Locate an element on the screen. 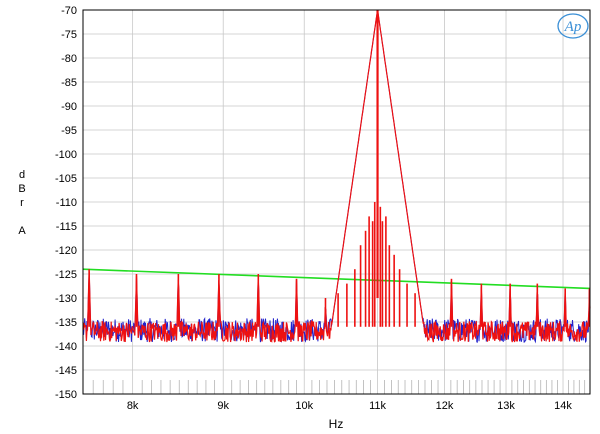 The image size is (600, 434). y-tick-label: -75 is located at coordinates (69, 35).